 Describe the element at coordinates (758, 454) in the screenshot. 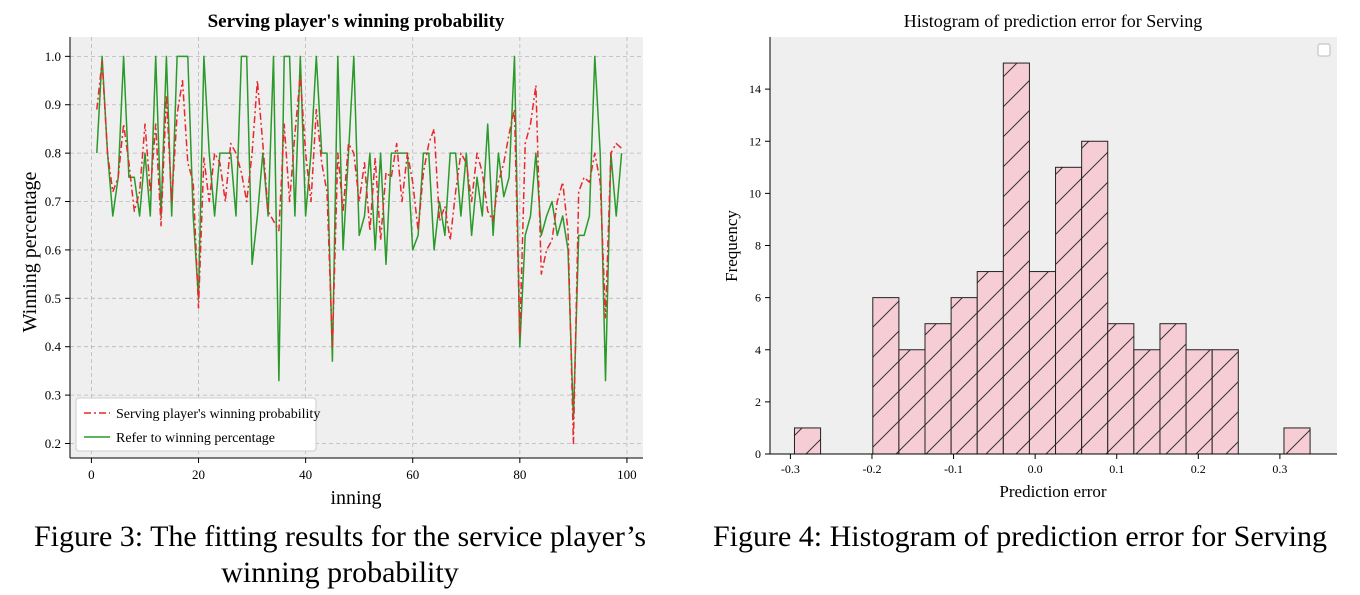

I see `y-tick-label: 0` at that location.